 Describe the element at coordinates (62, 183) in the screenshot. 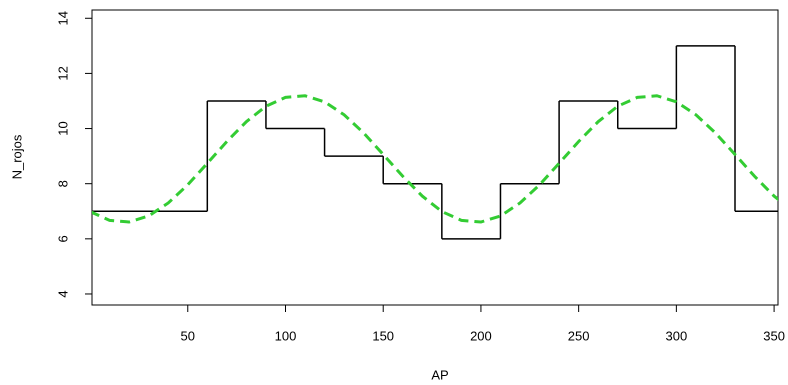

I see `y-tick-label: 8` at that location.